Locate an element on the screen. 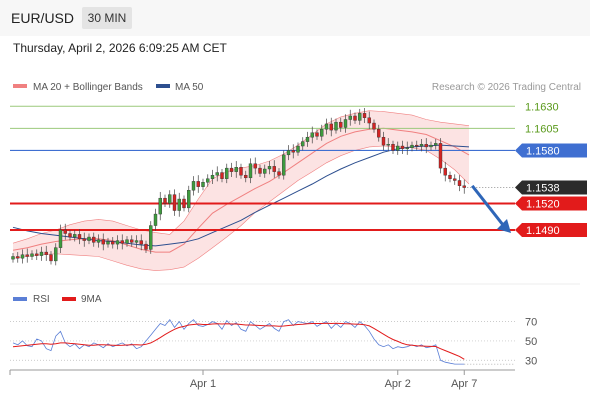 The width and height of the screenshot is (590, 400). rsi-line is located at coordinates (238, 342).